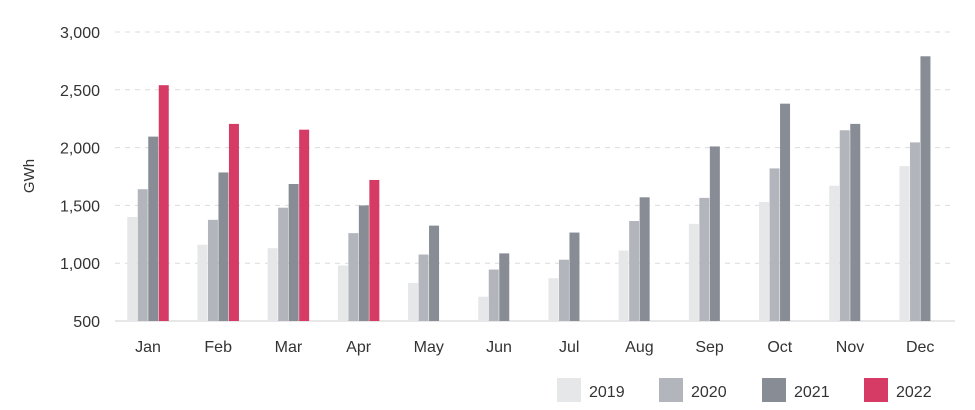 The width and height of the screenshot is (975, 410). Describe the element at coordinates (774, 244) in the screenshot. I see `bar-2020-oct` at that location.